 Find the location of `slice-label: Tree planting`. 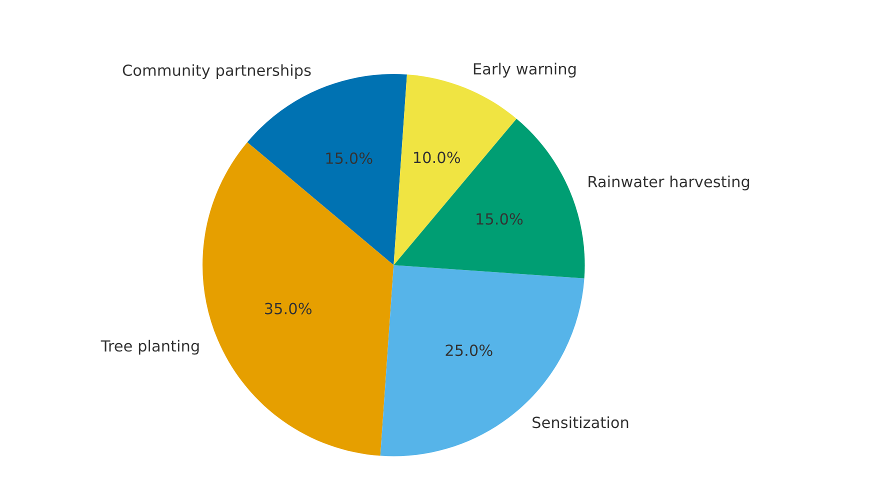

slice-label: Tree planting is located at coordinates (149, 347).